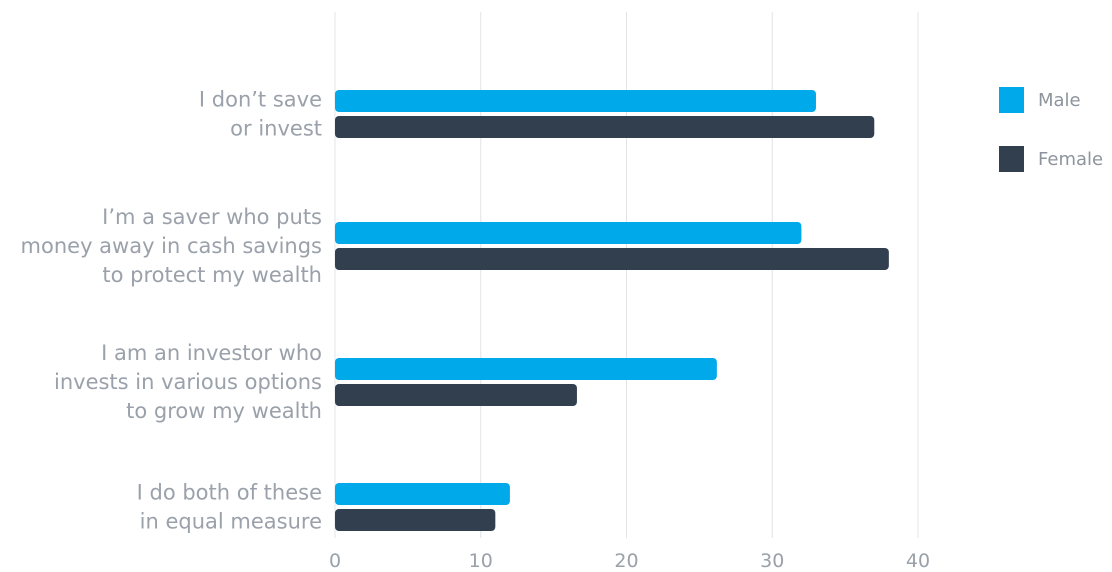 This screenshot has width=1112, height=572. What do you see at coordinates (918, 561) in the screenshot?
I see `x-tick-label: 40` at bounding box center [918, 561].